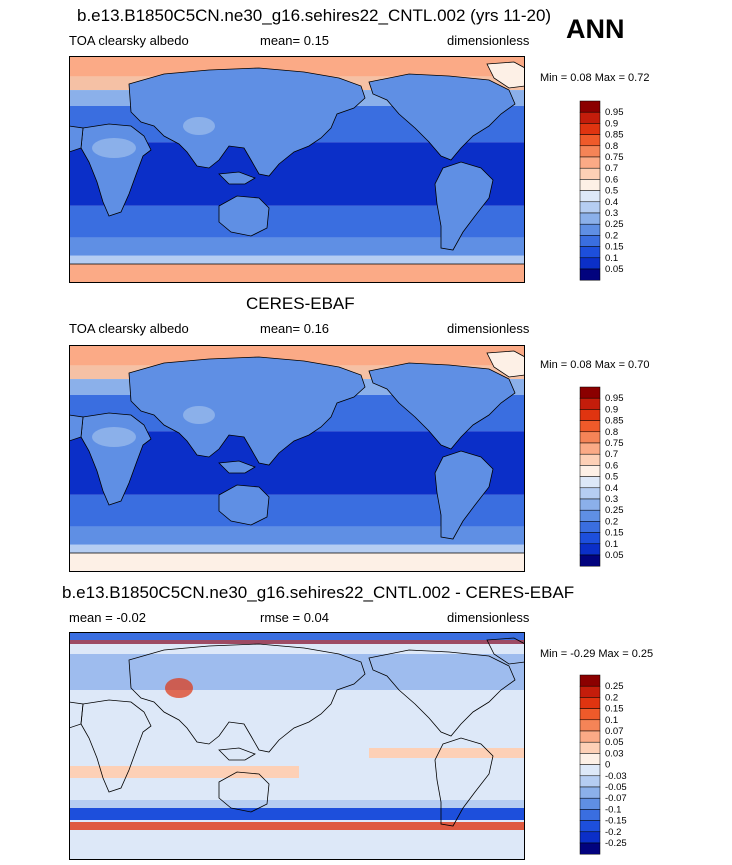 This screenshot has width=732, height=865. I want to click on panel3-minmax: Min = -0.29 Max = 0.25, so click(597, 654).